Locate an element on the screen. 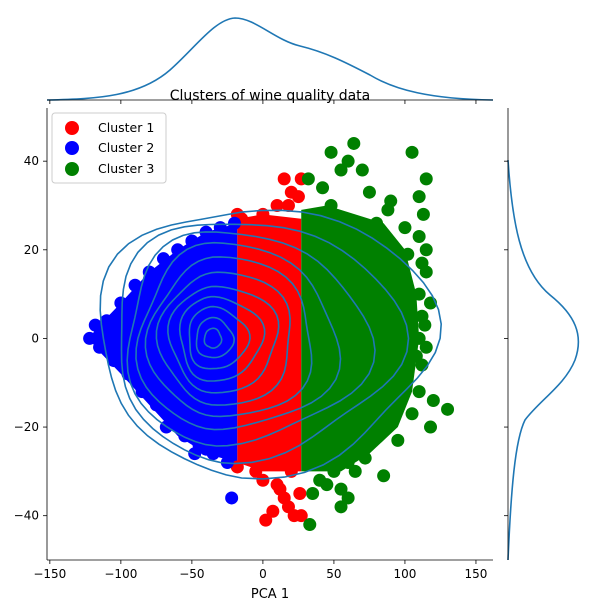  x-tick-label: −100 is located at coordinates (120, 574).